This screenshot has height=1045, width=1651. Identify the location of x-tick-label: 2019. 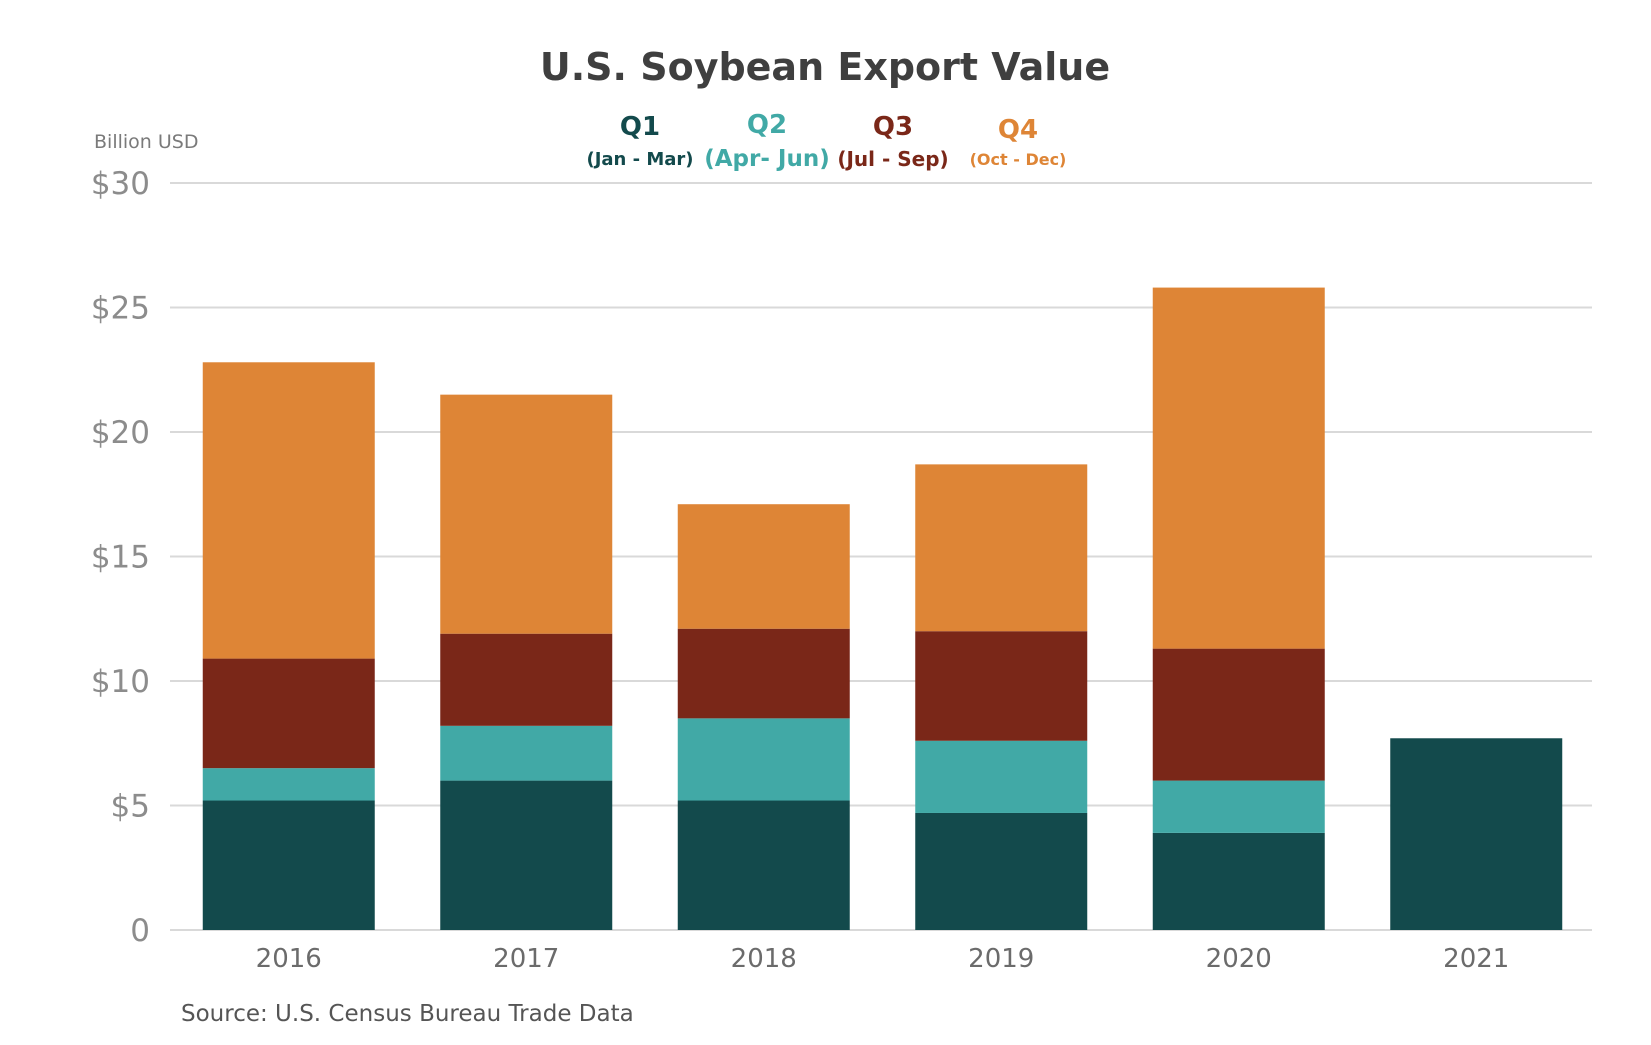
(1001, 959).